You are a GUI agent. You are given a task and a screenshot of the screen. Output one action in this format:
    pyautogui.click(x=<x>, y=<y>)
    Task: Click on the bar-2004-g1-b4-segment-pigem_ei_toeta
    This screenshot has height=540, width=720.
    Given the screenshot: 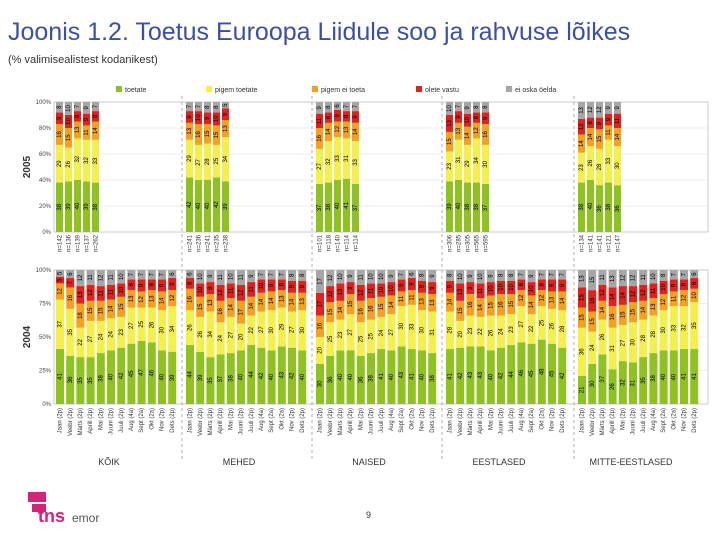 What is the action you would take?
    pyautogui.click(x=230, y=307)
    